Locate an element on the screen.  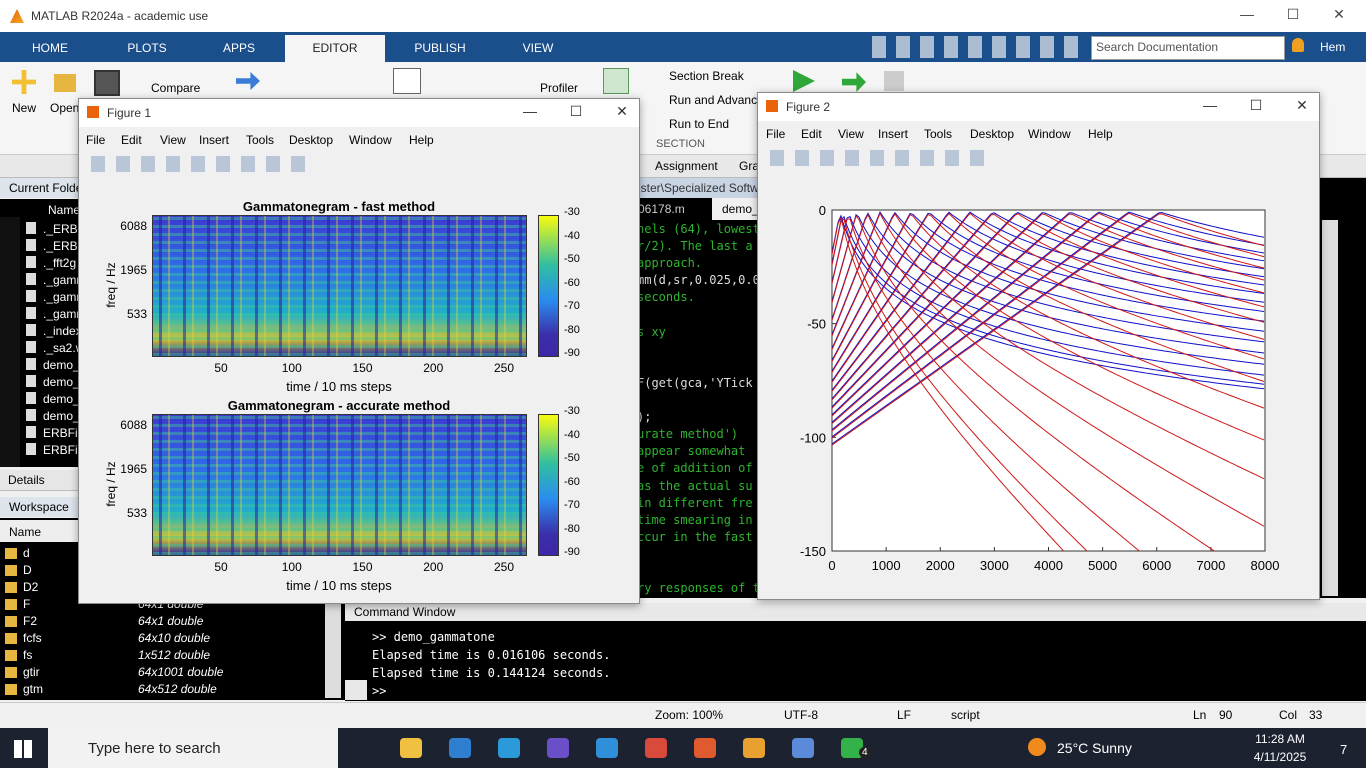
ribbon-button: Open is located at coordinates (65, 108).